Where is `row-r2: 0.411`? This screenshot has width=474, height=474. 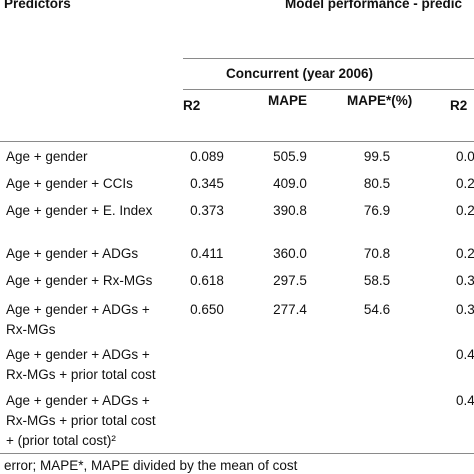 row-r2: 0.411 is located at coordinates (207, 253).